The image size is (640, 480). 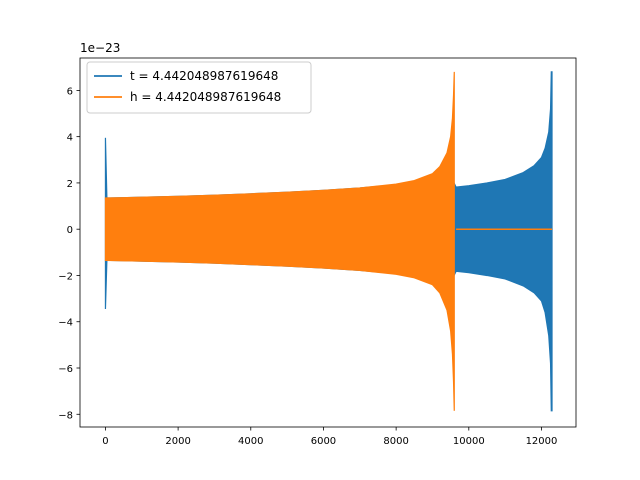 What do you see at coordinates (70, 230) in the screenshot?
I see `y-tick-label: 0` at bounding box center [70, 230].